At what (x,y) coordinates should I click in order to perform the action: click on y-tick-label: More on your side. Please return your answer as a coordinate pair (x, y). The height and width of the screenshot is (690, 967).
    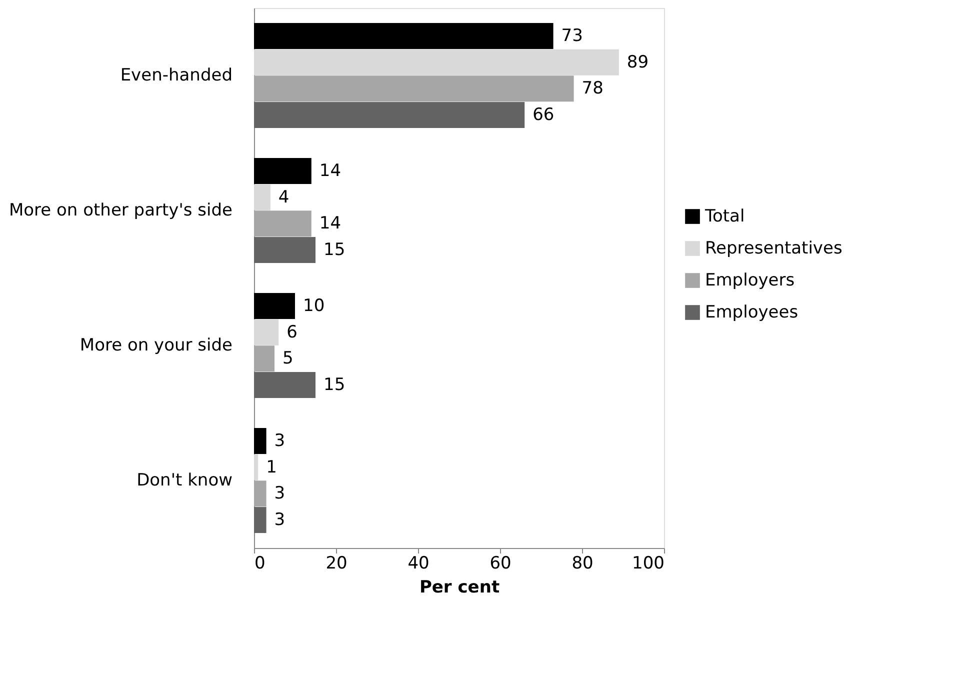
    Looking at the image, I should click on (156, 346).